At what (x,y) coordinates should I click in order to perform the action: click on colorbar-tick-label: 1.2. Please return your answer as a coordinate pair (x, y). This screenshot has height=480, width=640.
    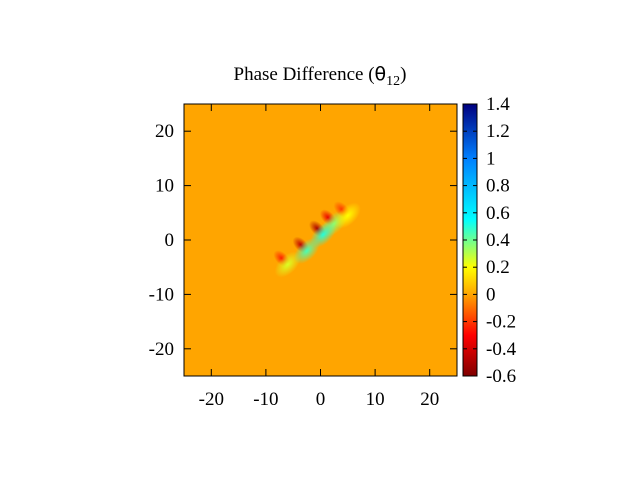
    Looking at the image, I should click on (498, 131).